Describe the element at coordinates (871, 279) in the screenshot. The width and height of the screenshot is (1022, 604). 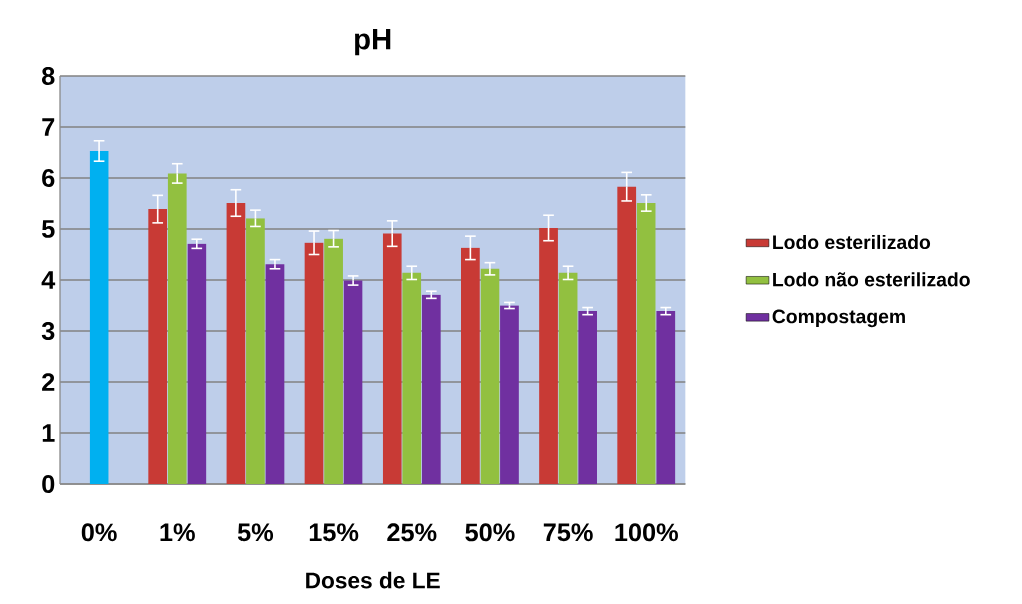
I see `legend-label: Lodo não esterilizado` at that location.